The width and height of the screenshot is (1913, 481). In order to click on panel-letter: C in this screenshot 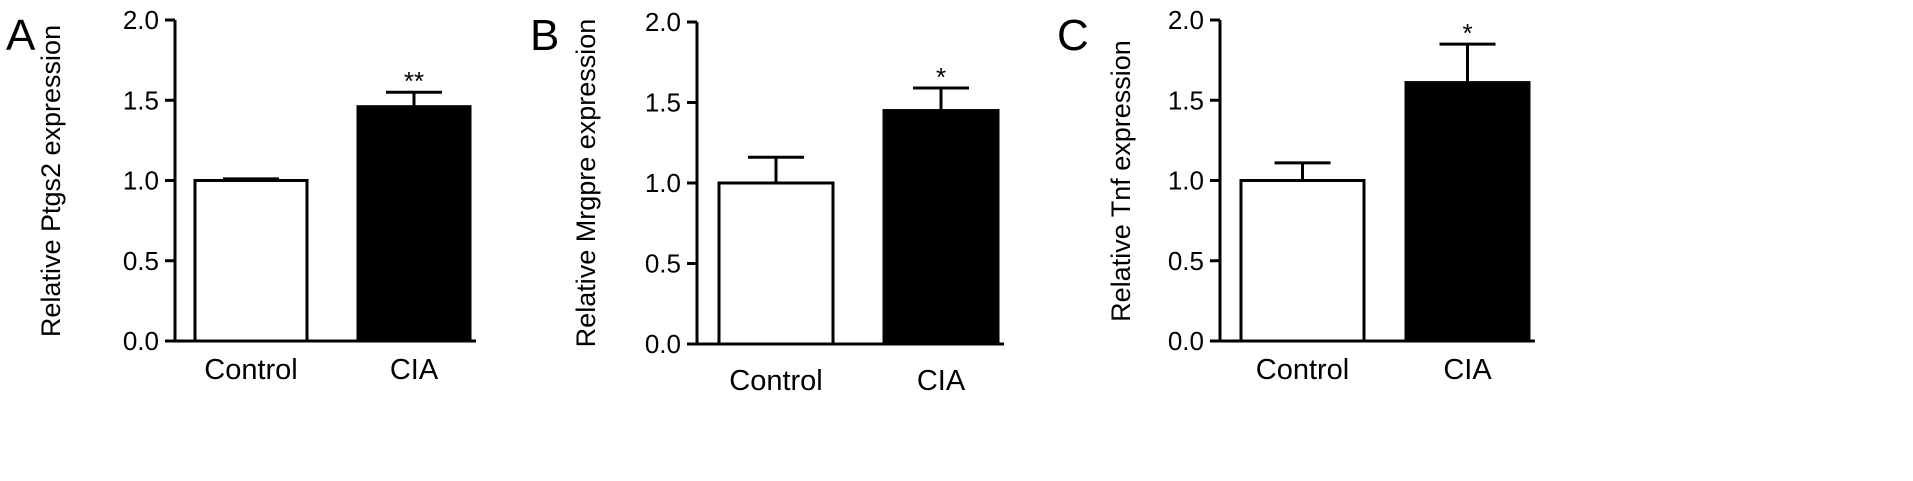, I will do `click(1073, 35)`.